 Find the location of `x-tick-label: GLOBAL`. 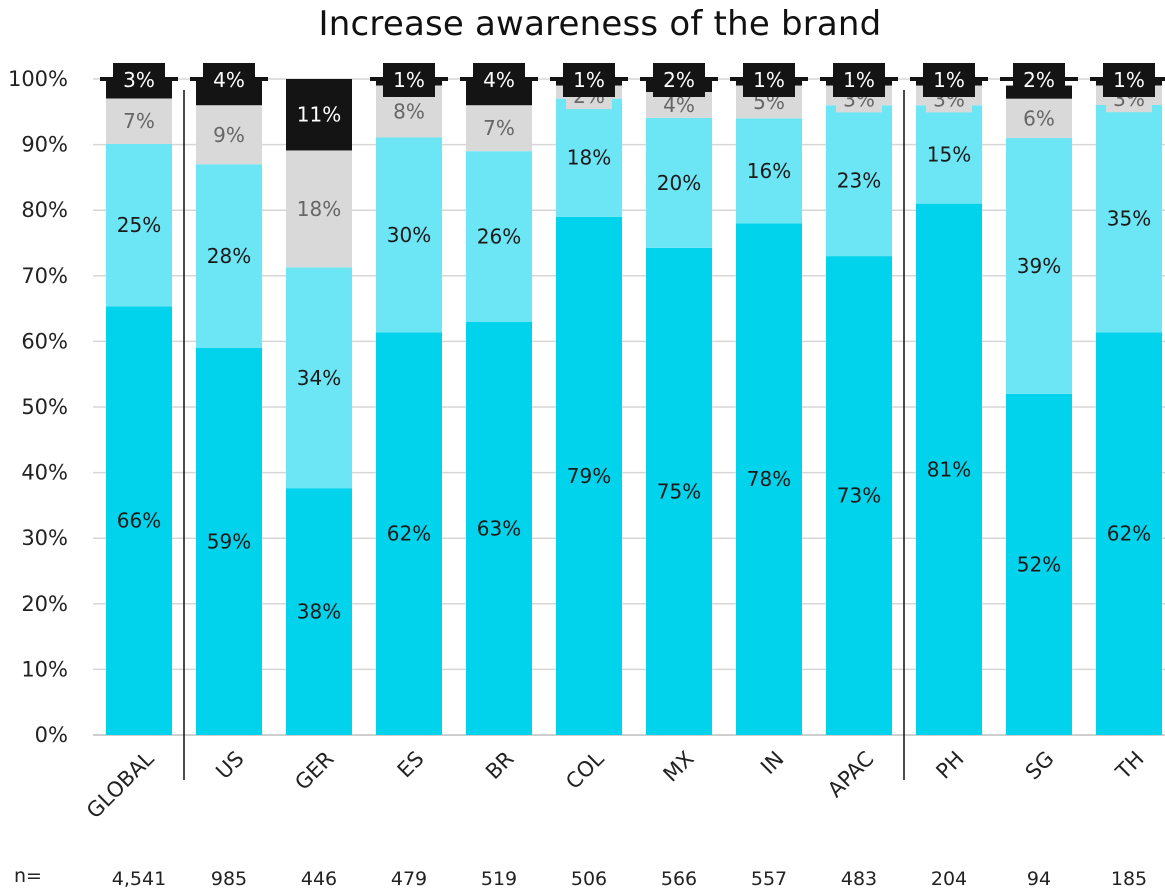

x-tick-label: GLOBAL is located at coordinates (120, 784).